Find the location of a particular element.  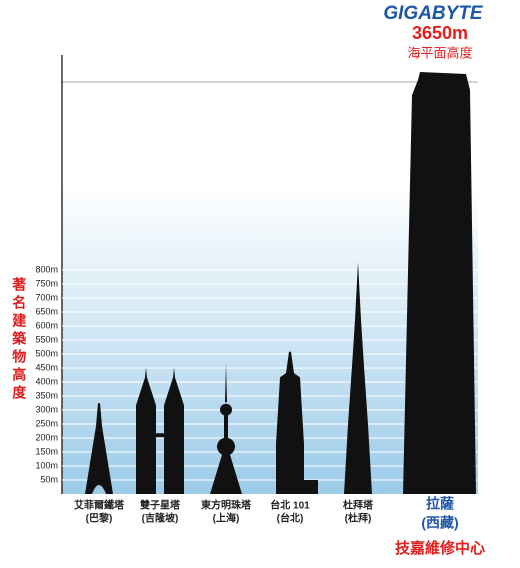

y-tick-label: 400m is located at coordinates (46, 381).